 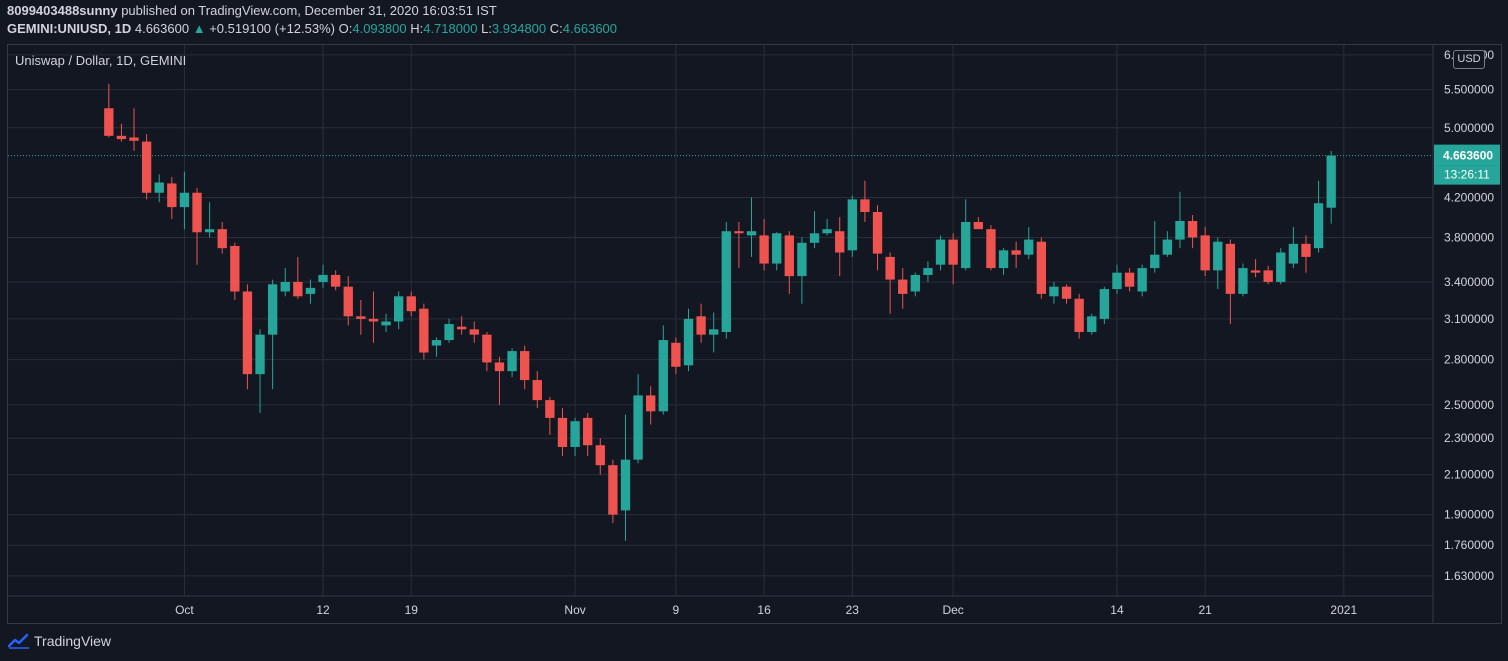 I want to click on currency-selector: USD, so click(x=1469, y=59).